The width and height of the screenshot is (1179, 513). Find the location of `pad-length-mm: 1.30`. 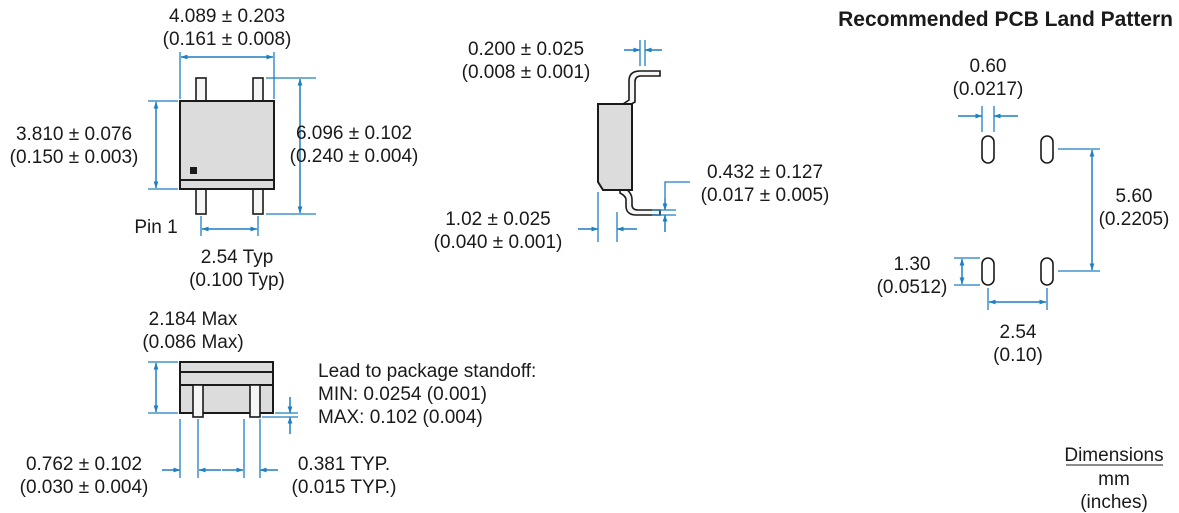

pad-length-mm: 1.30 is located at coordinates (912, 264).